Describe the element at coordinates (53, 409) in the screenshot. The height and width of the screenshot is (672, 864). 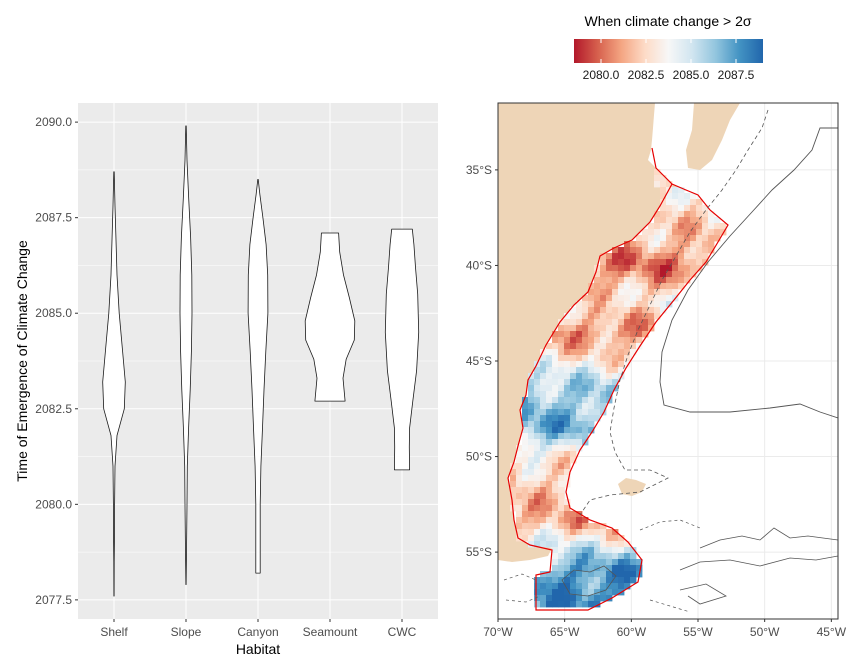
I see `y-tick-label: 2082.5` at that location.